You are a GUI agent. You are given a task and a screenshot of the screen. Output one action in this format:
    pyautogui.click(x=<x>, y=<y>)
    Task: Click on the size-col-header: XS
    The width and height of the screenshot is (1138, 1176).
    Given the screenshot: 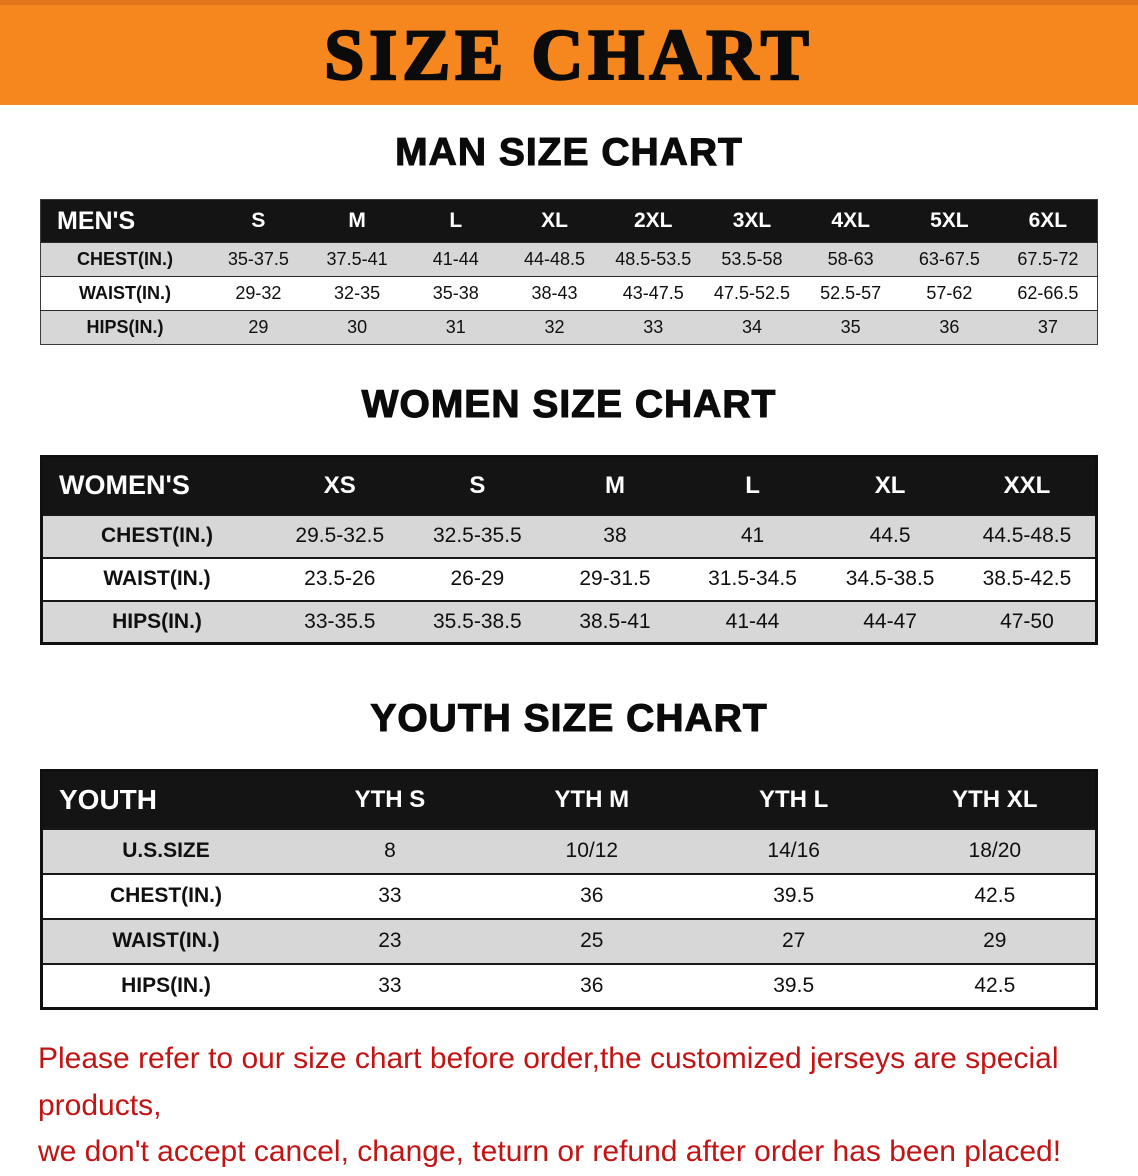 What is the action you would take?
    pyautogui.click(x=339, y=485)
    